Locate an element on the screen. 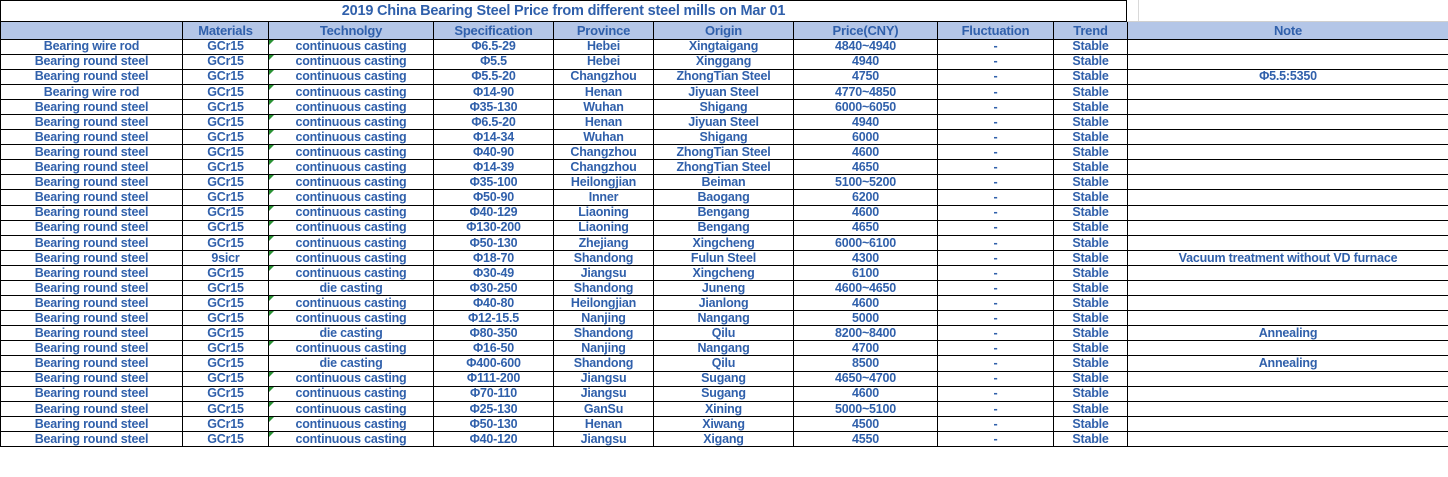 The height and width of the screenshot is (477, 1448). cell-price: 8200~8400 is located at coordinates (865, 333).